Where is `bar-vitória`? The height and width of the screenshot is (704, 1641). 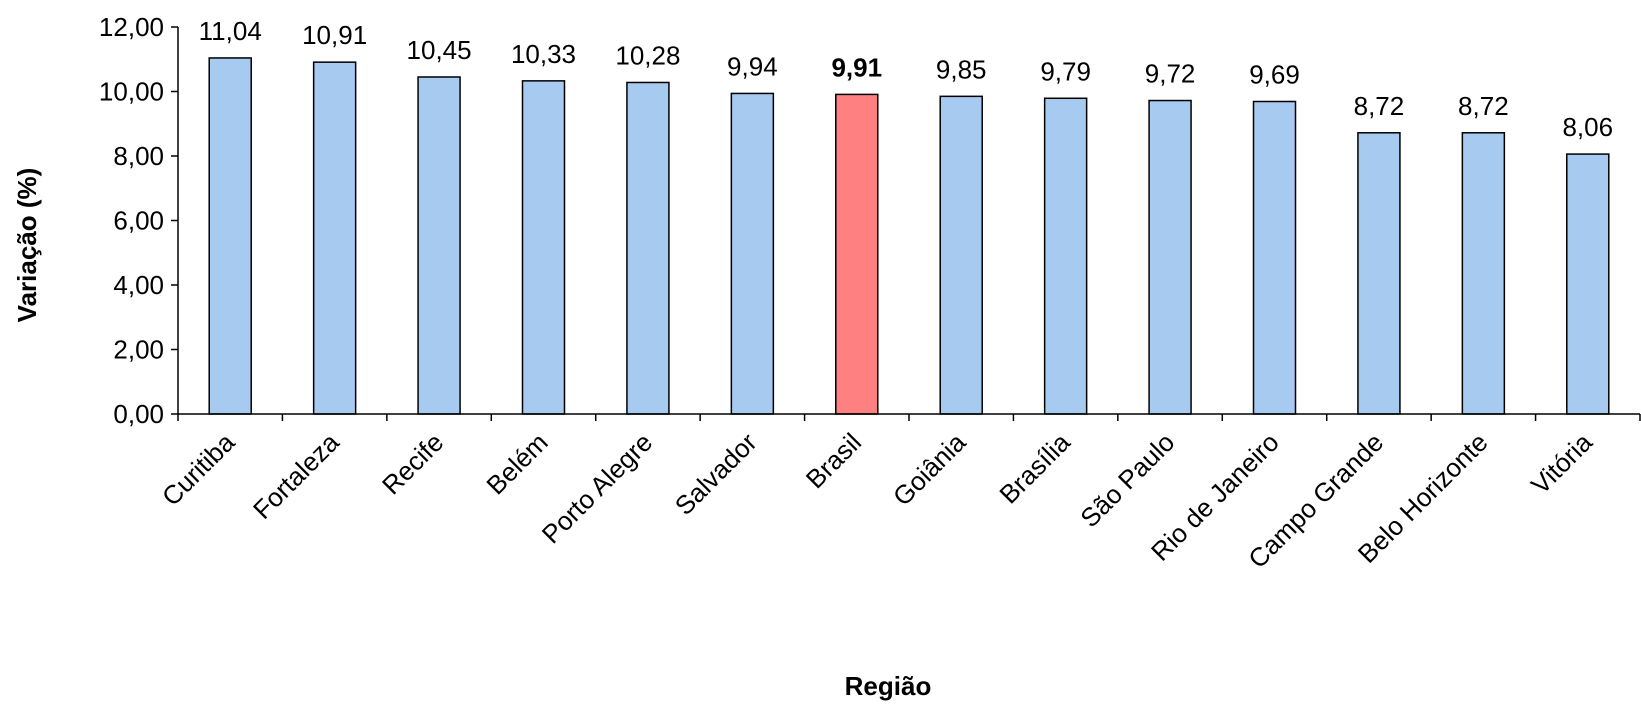
bar-vitória is located at coordinates (1588, 284).